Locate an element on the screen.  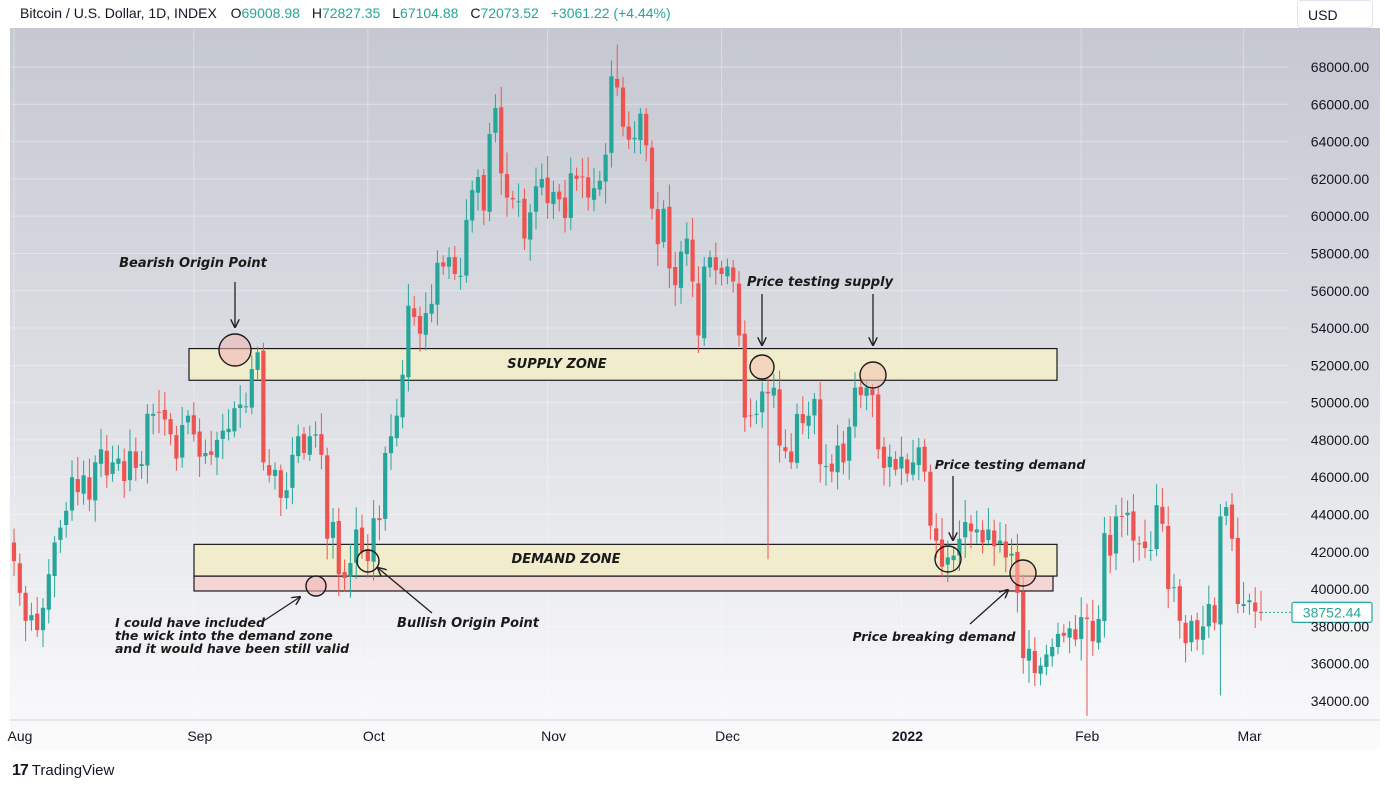
supply-zone-label: SUPPLY ZONE is located at coordinates (557, 364).